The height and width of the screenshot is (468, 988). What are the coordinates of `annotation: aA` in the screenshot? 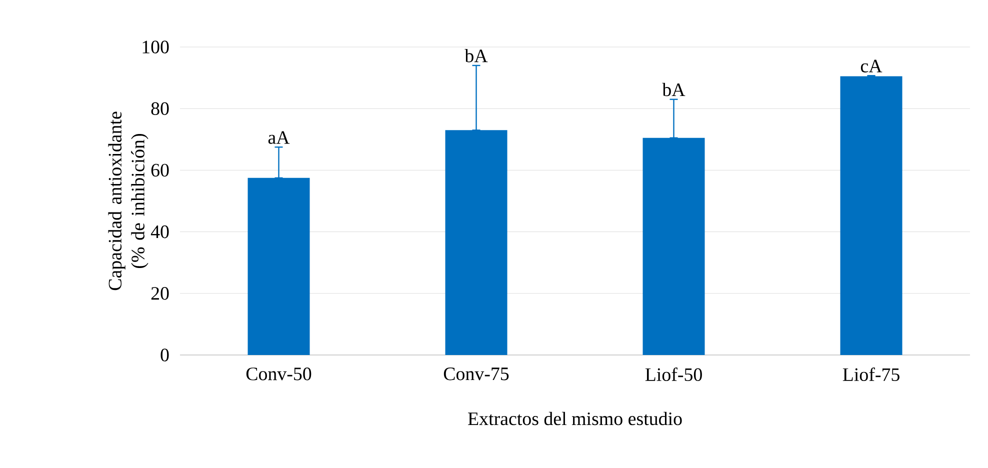 It's located at (279, 137).